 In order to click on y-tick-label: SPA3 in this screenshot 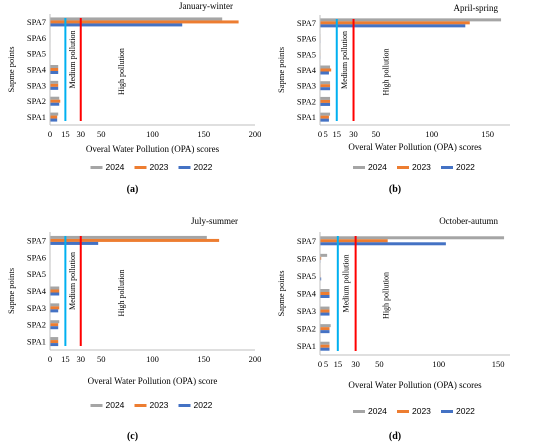, I will do `click(36, 308)`.